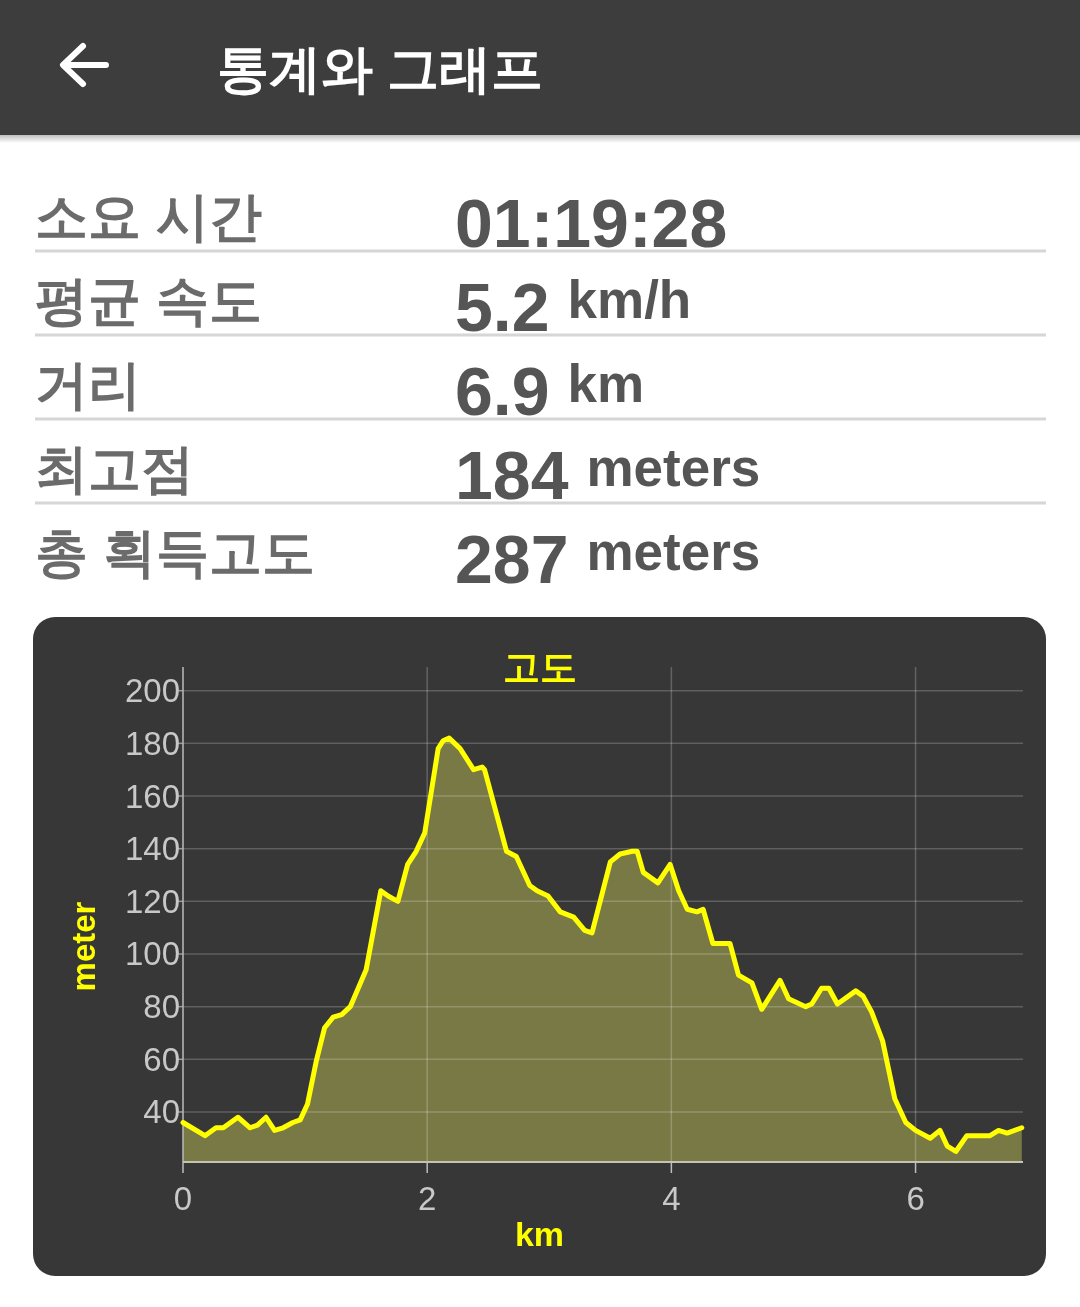 The image size is (1080, 1307). Describe the element at coordinates (88, 384) in the screenshot. I see `category-label: 거리` at that location.